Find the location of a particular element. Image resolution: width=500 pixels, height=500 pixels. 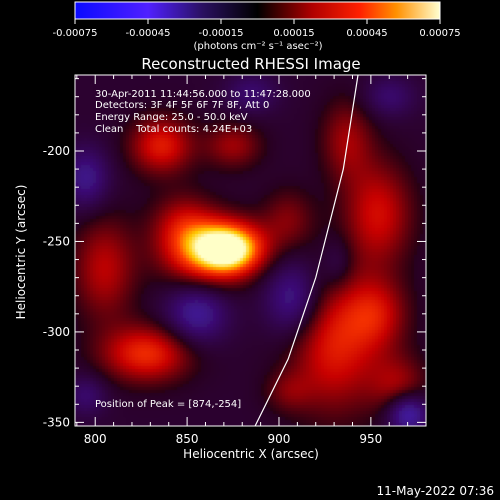

solar-limb-curve is located at coordinates (306, 250).